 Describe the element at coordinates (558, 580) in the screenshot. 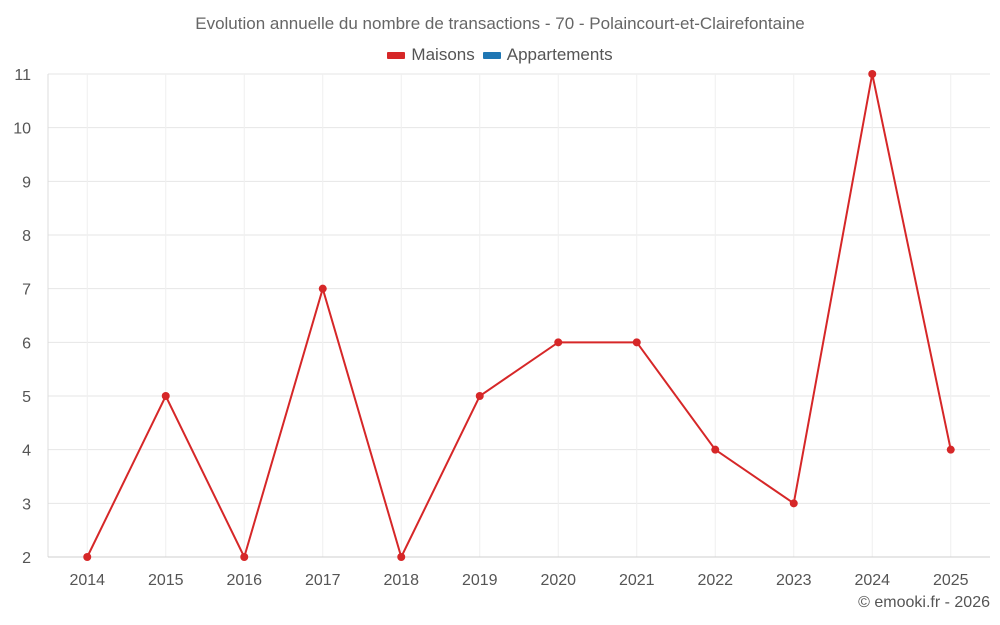

I see `x-tick-label: 2020` at that location.